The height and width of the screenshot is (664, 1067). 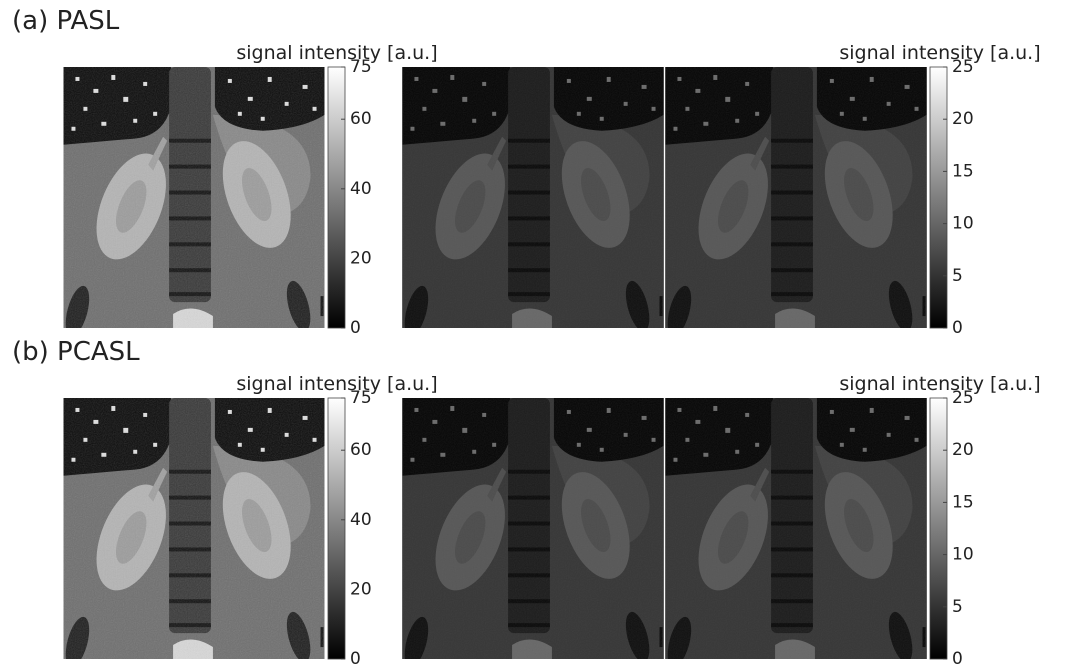 What do you see at coordinates (66, 21) in the screenshot?
I see `panel-title: (a) PASL` at bounding box center [66, 21].